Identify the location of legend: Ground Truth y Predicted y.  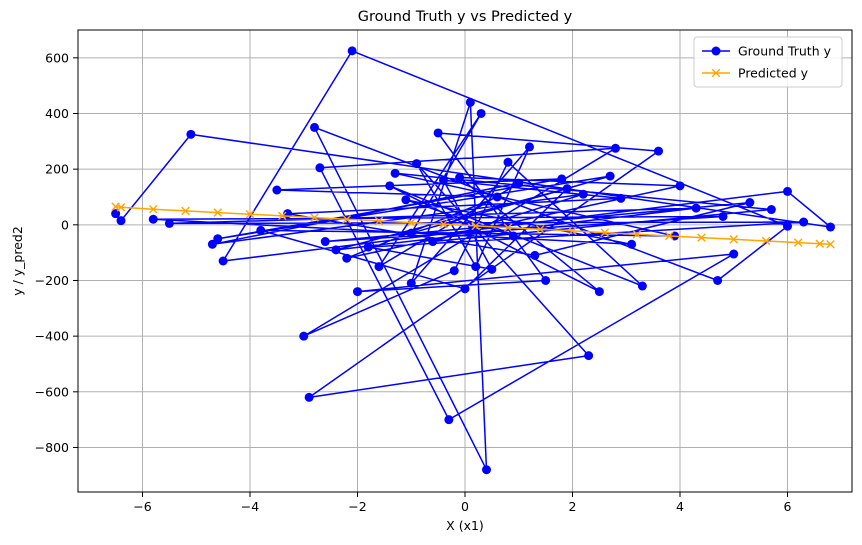
(768, 62).